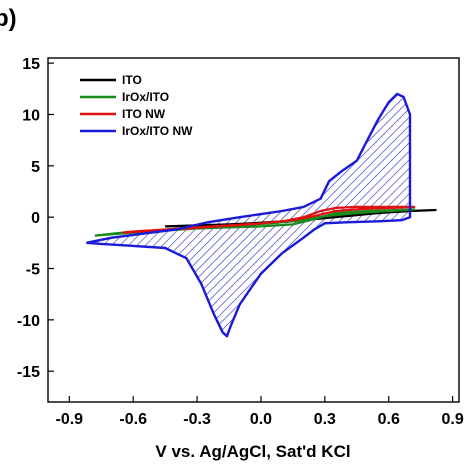  What do you see at coordinates (144, 114) in the screenshot?
I see `legend-label-ito-nw: ITO NW` at bounding box center [144, 114].